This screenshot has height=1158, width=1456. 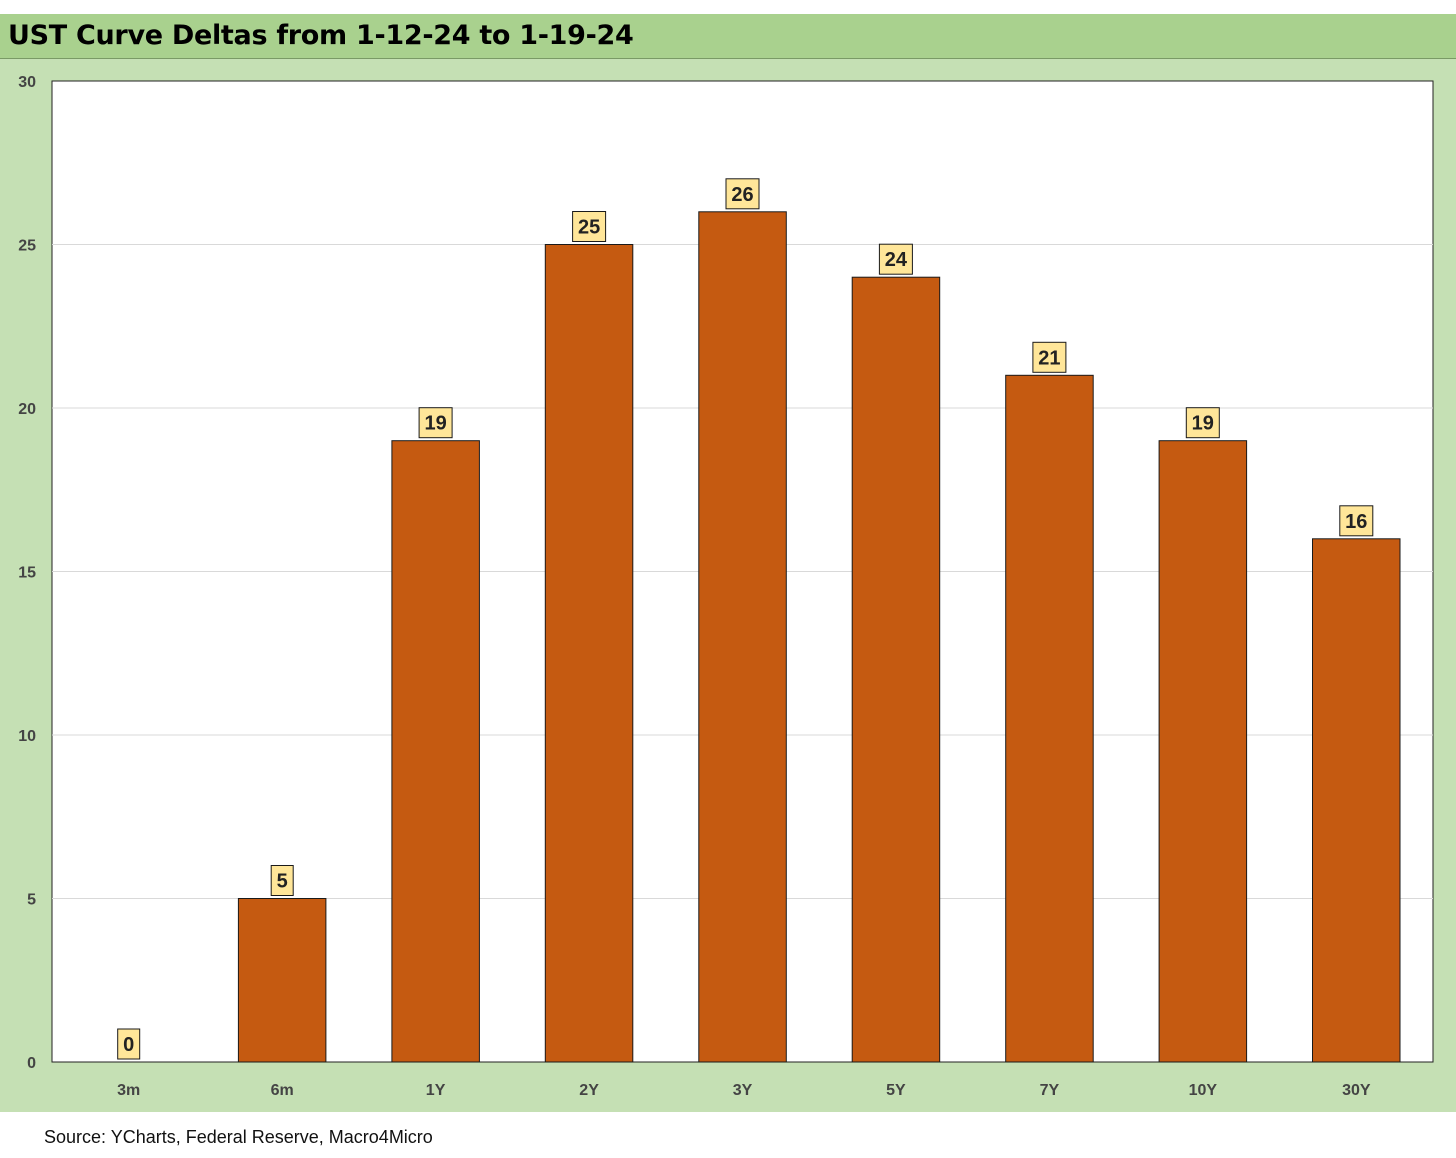 I want to click on x-tick-label: 1Y, so click(x=436, y=1090).